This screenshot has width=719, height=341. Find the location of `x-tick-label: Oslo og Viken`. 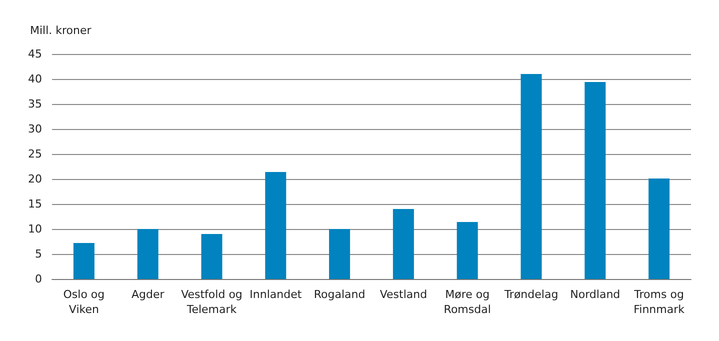

x-tick-label: Oslo og Viken is located at coordinates (84, 302).